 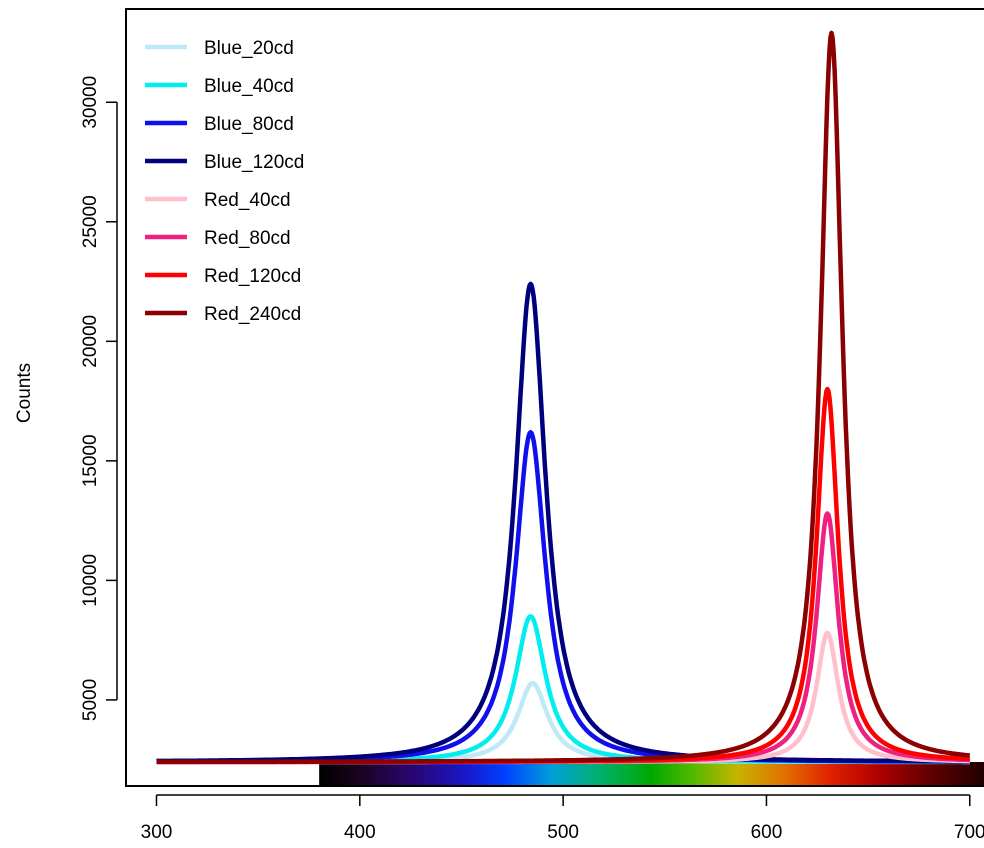 I want to click on legend-item: Red_40cd, so click(x=218, y=200).